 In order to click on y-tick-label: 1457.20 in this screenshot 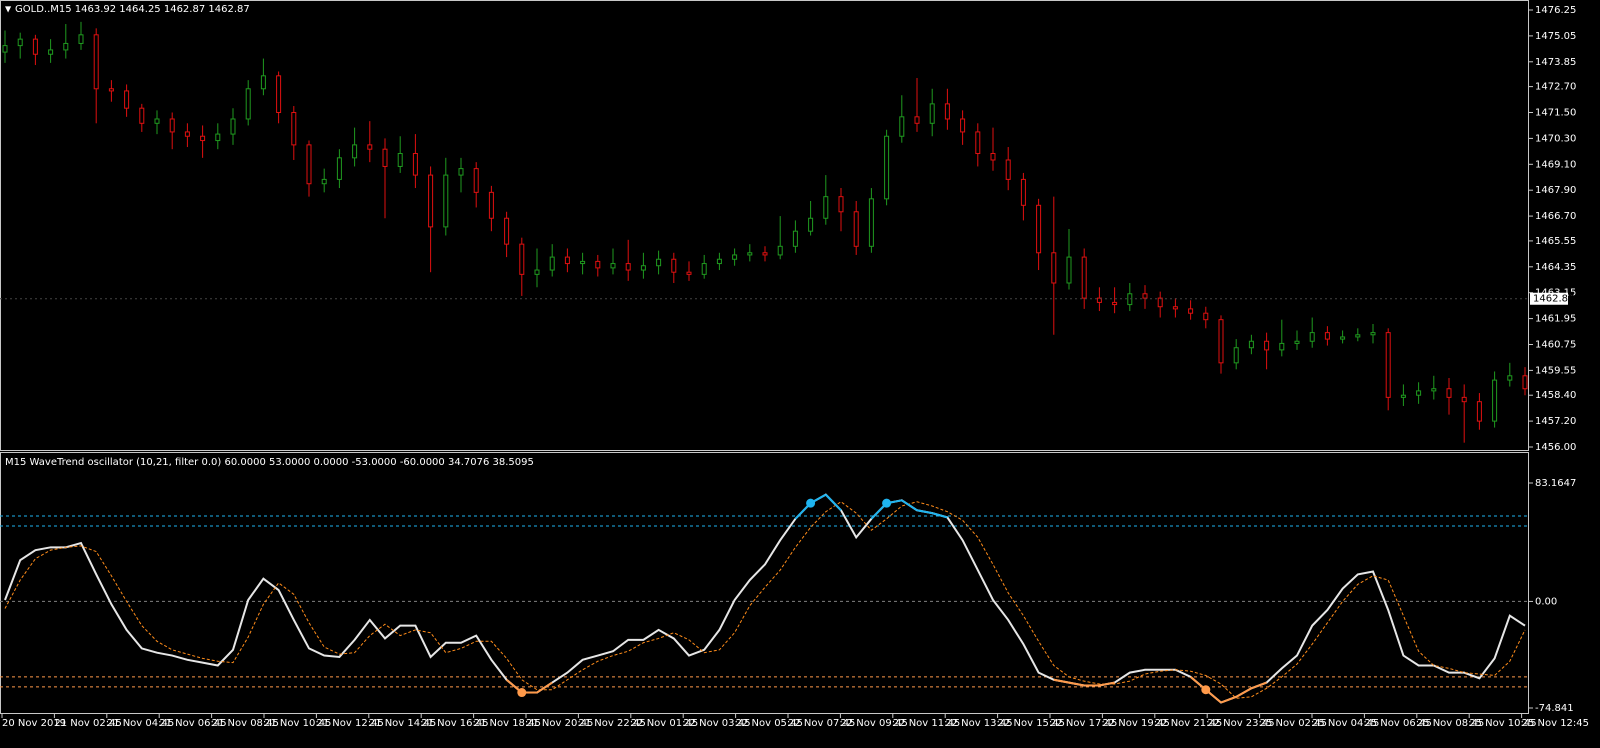, I will do `click(1555, 421)`.